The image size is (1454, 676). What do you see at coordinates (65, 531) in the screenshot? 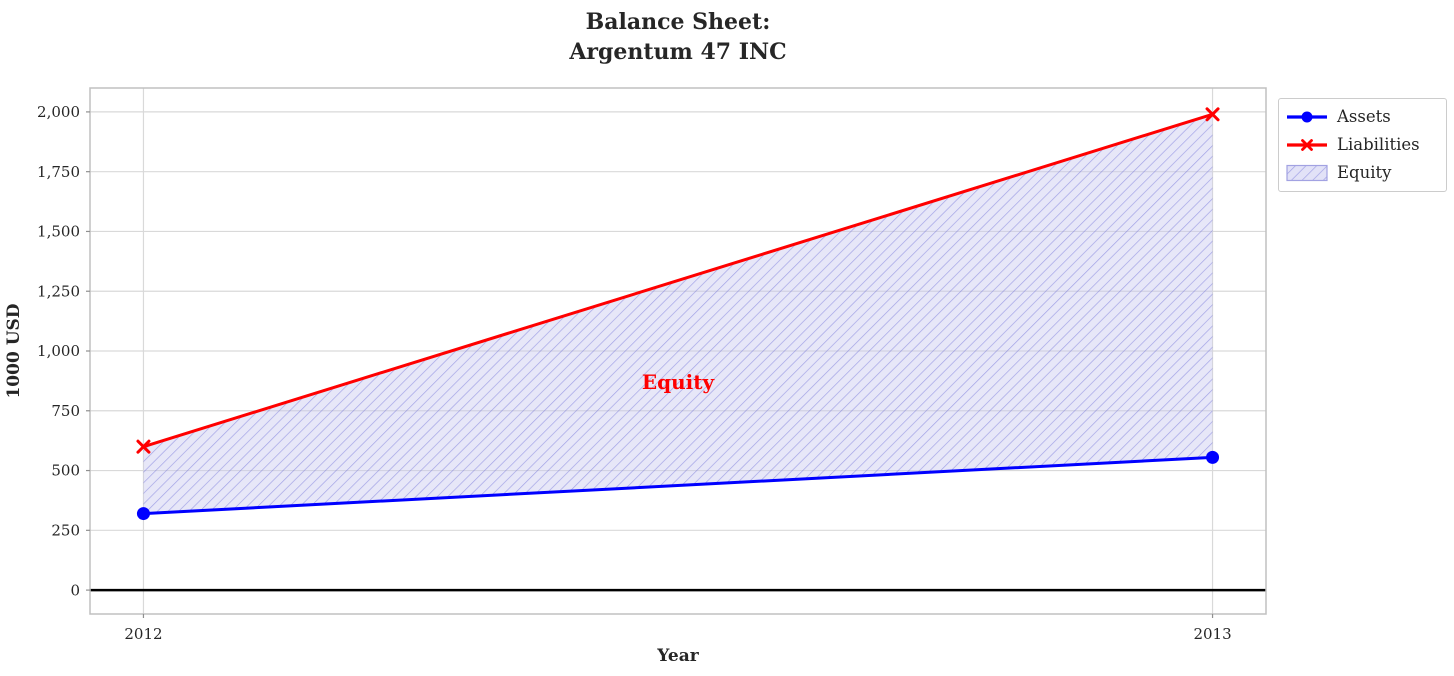
I see `y-tick-label: 250` at bounding box center [65, 531].